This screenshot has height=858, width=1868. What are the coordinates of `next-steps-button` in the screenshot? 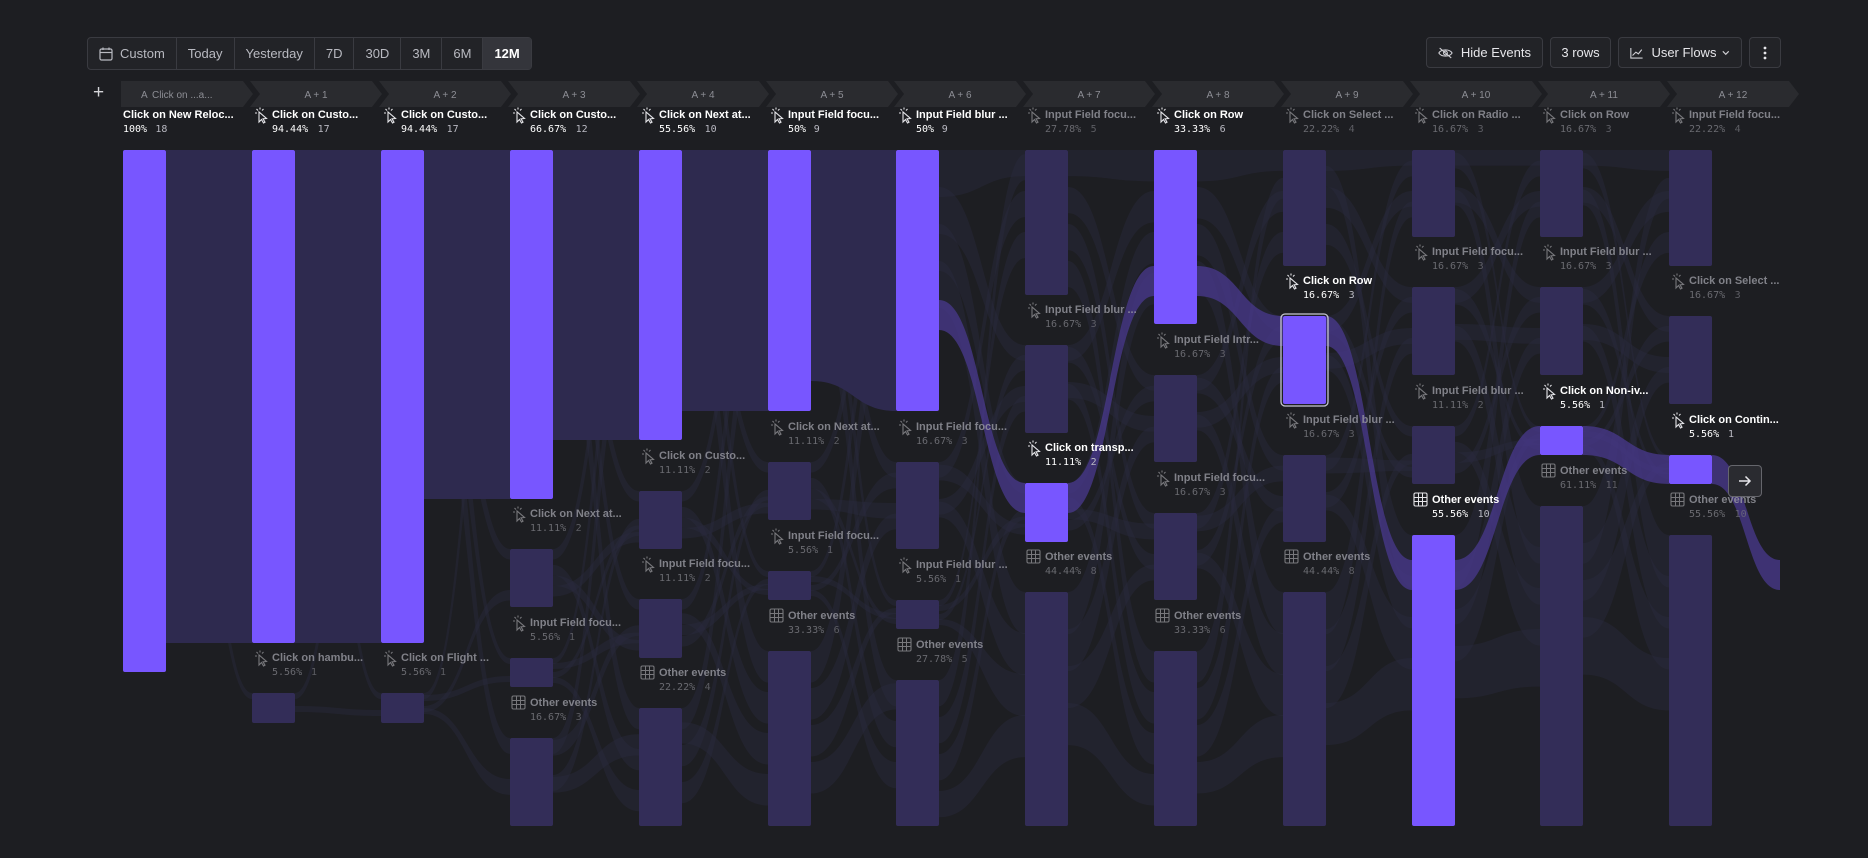 It's located at (1745, 481).